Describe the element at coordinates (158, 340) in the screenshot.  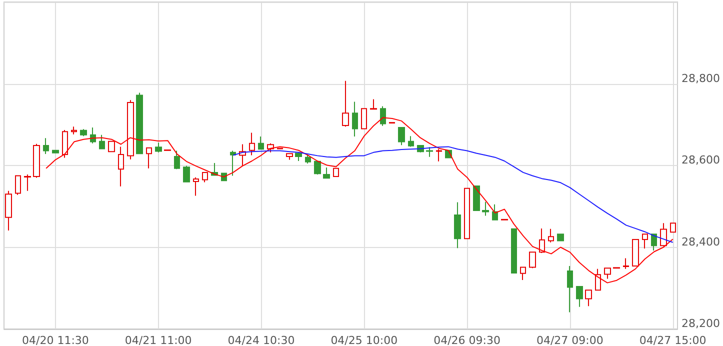
I see `x-tick-label: 04/21 11:00` at that location.